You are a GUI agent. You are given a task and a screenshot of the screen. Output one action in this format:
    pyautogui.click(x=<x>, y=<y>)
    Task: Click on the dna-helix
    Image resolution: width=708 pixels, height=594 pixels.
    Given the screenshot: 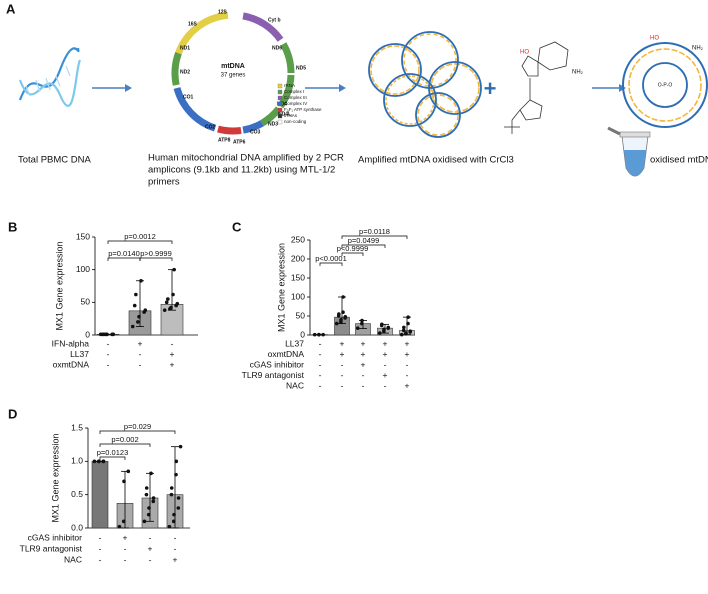 What is the action you would take?
    pyautogui.click(x=50, y=77)
    